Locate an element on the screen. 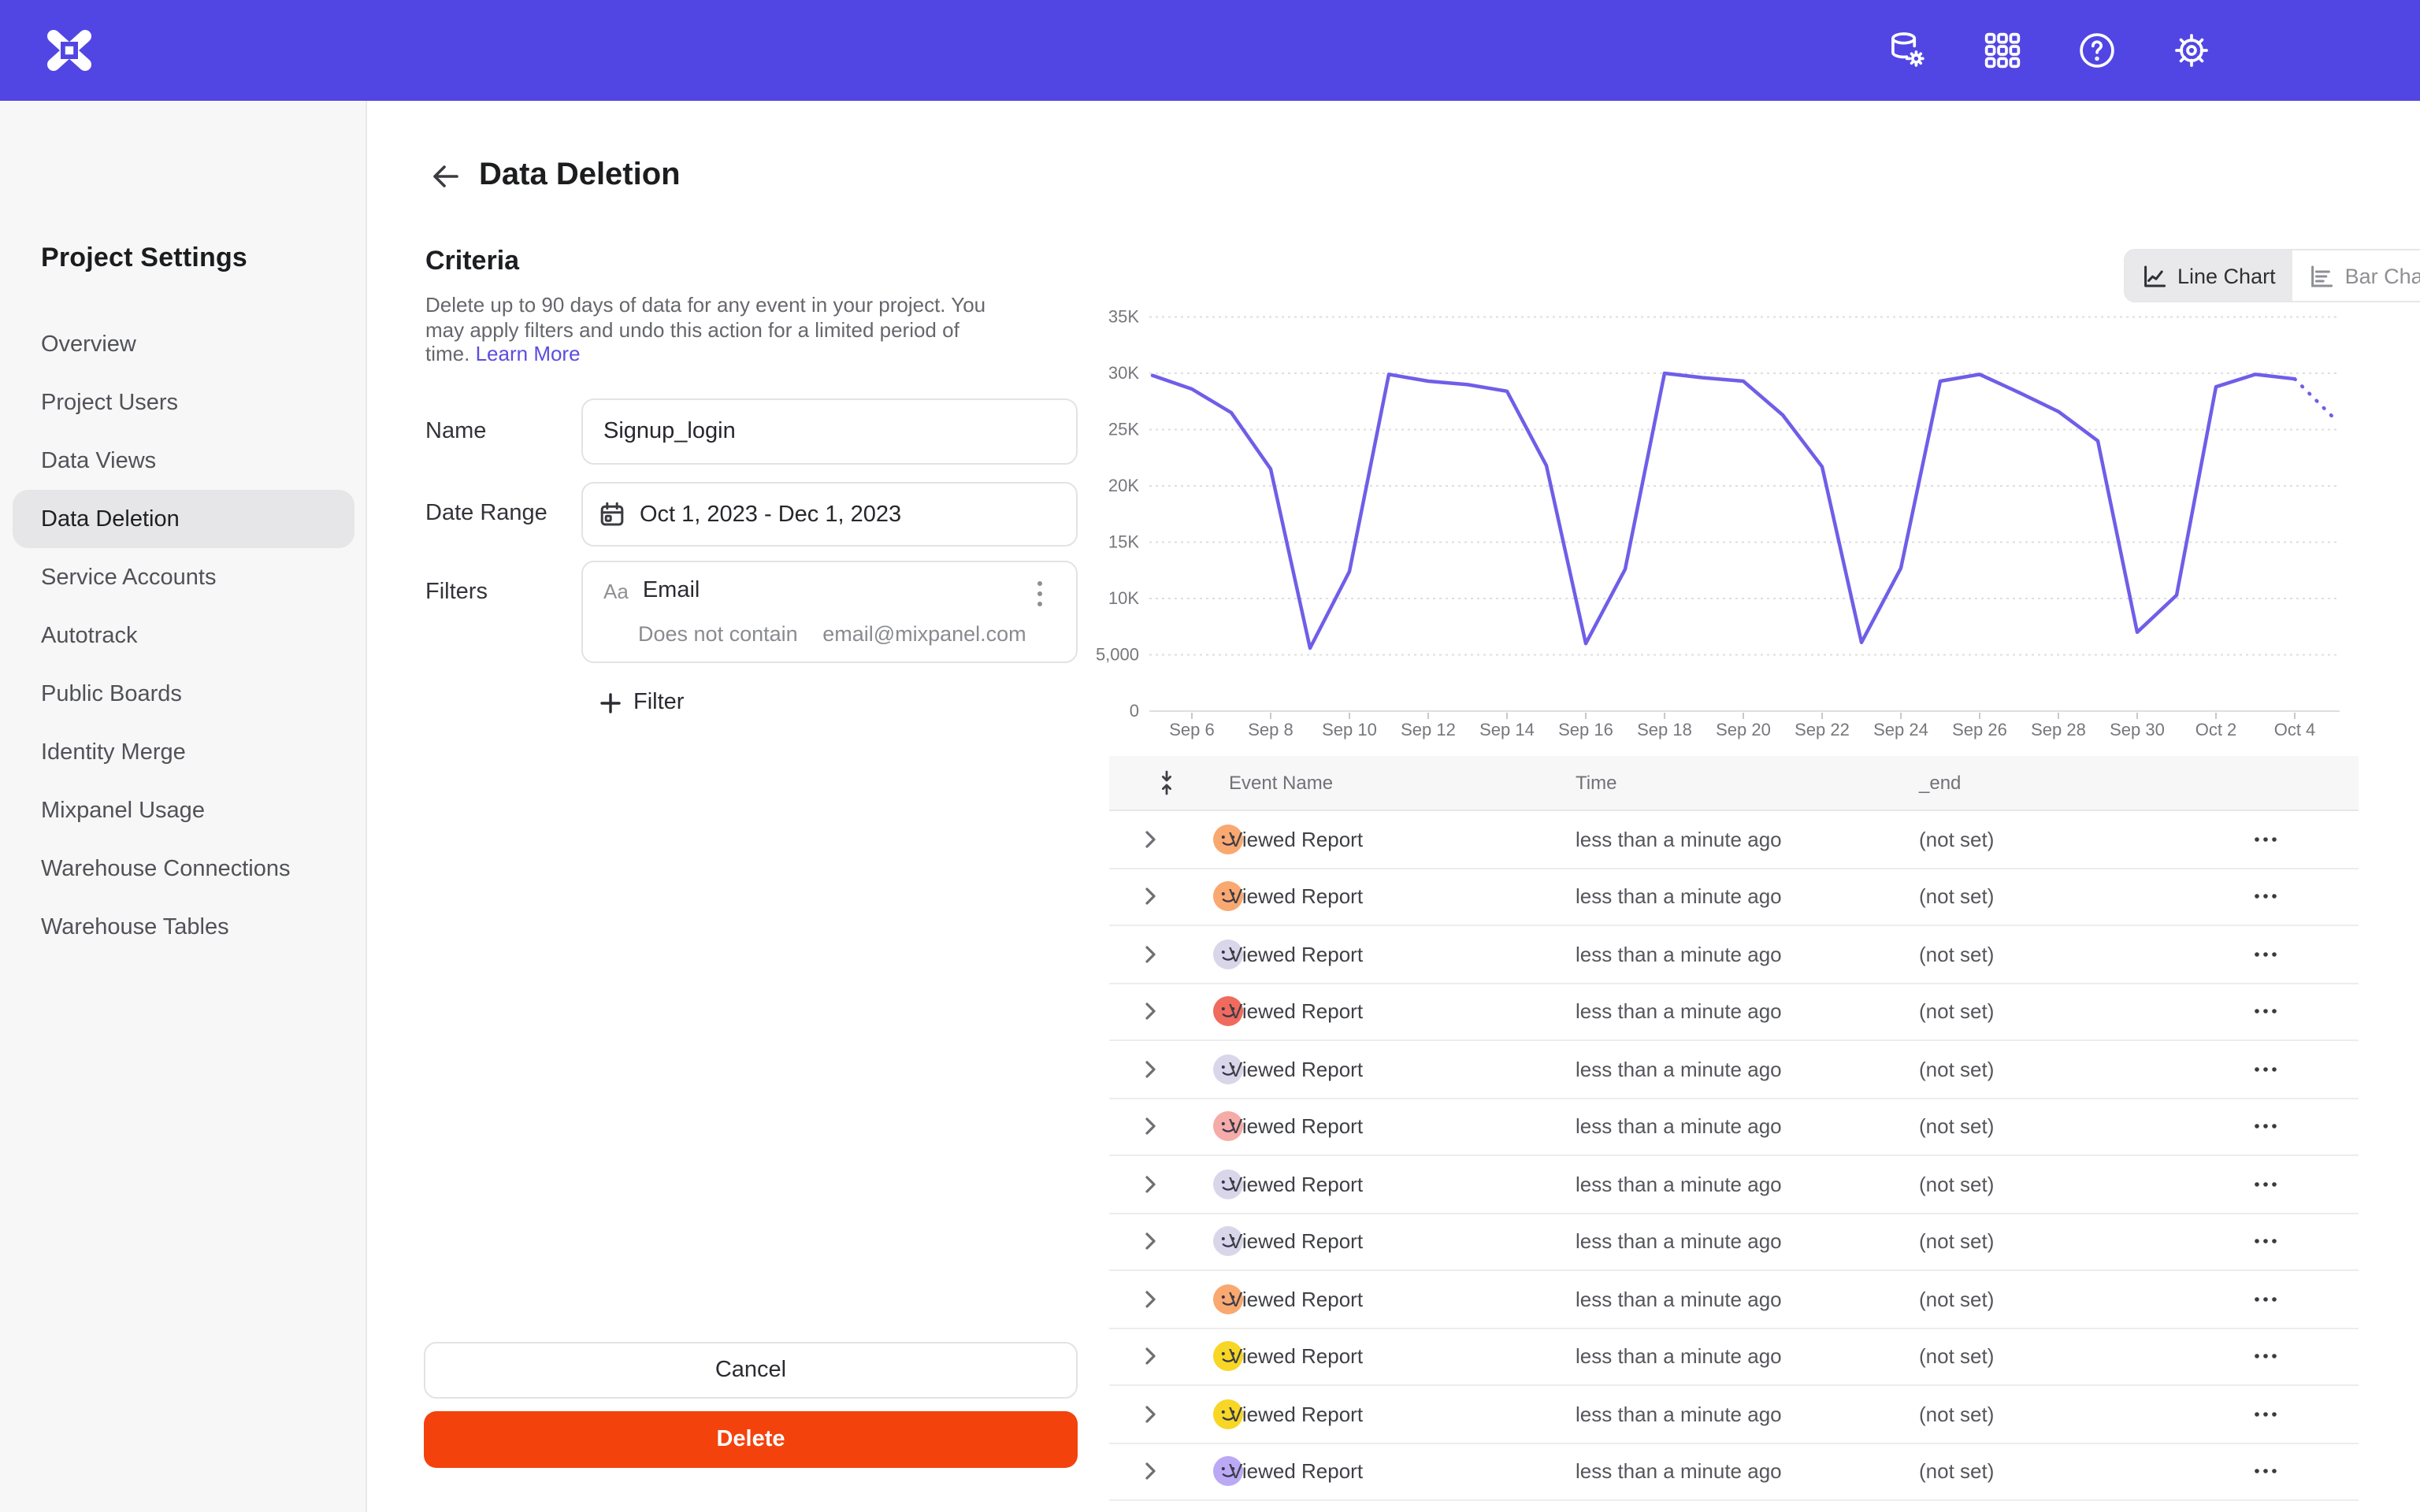 The width and height of the screenshot is (2420, 1512). sidebar-title: Project Settings is located at coordinates (144, 257).